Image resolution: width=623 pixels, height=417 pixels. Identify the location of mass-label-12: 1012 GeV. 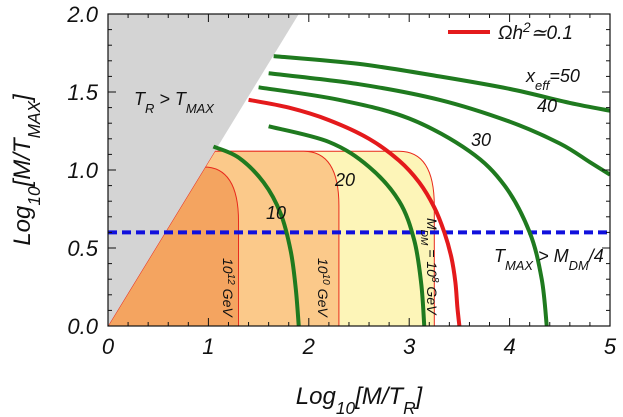
(228, 288).